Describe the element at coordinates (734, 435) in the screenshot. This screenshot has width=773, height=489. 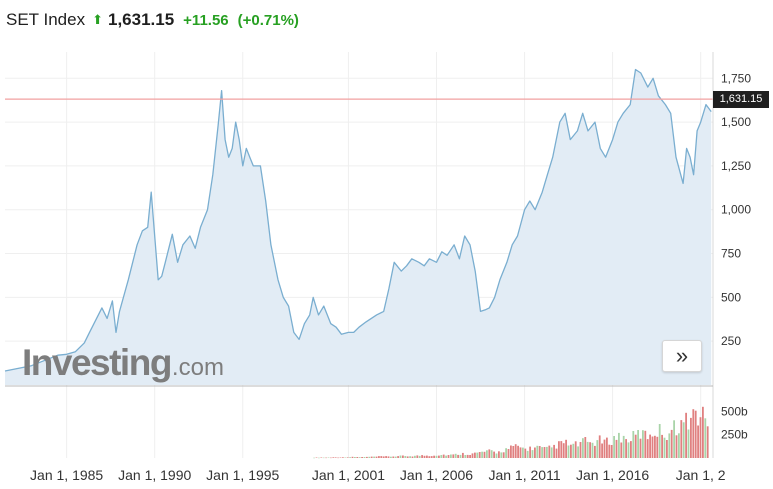
I see `volume-tick-label: 250b` at that location.